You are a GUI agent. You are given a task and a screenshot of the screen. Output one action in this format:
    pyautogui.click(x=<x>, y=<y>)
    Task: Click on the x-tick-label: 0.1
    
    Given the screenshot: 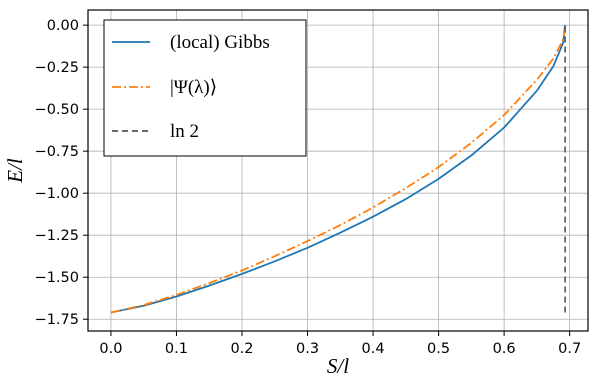 What is the action you would take?
    pyautogui.click(x=176, y=349)
    